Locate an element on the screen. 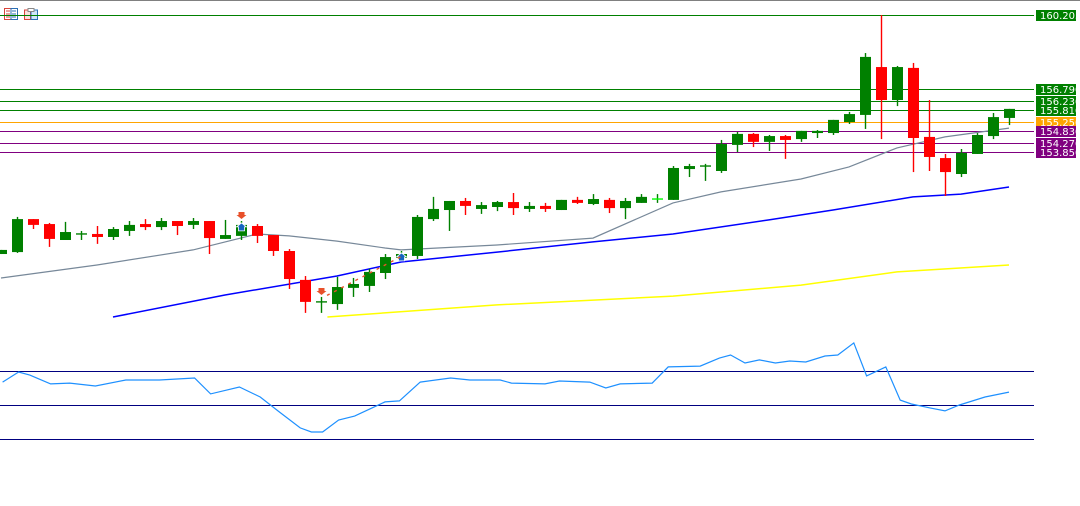 The width and height of the screenshot is (1080, 506). save-template-icon is located at coordinates (31, 14).